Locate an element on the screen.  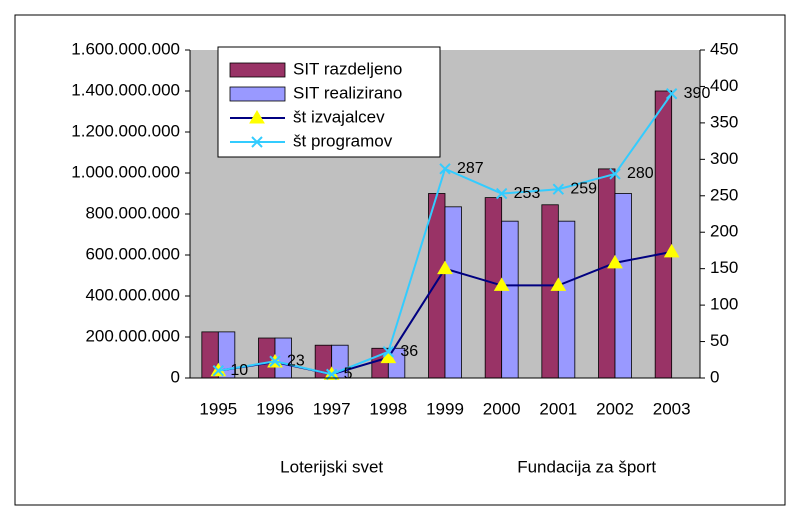
y-tick-label: 0 is located at coordinates (175, 376).